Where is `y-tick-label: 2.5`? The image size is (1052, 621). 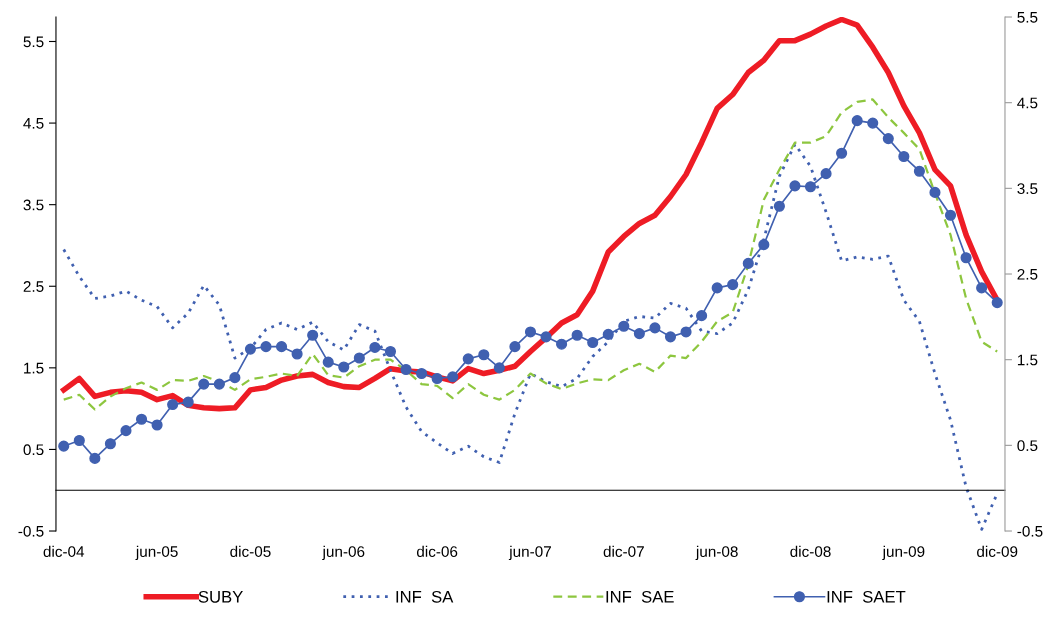
y-tick-label: 2.5 is located at coordinates (33, 286).